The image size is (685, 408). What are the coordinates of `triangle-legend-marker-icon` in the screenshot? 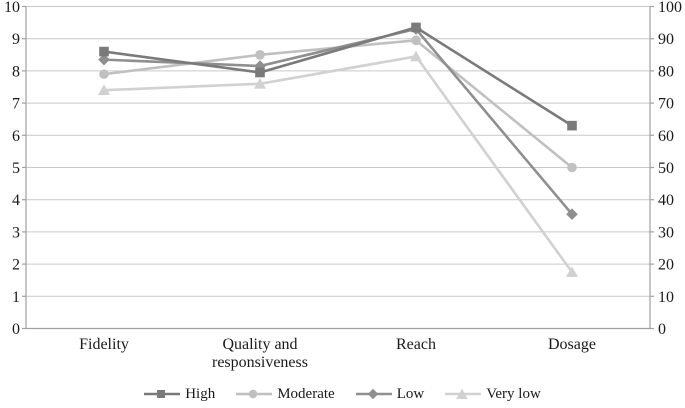 It's located at (463, 393).